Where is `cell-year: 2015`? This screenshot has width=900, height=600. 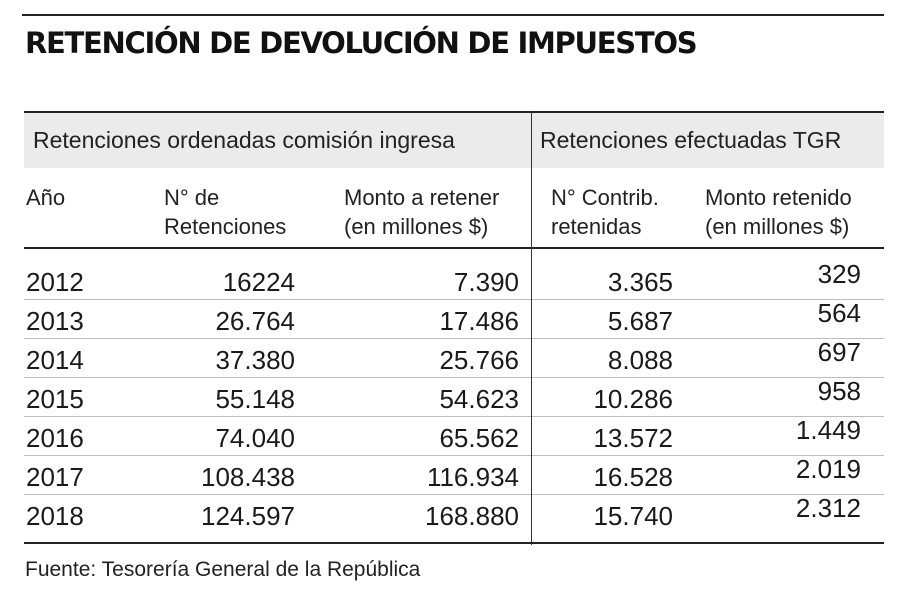 cell-year: 2015 is located at coordinates (55, 399).